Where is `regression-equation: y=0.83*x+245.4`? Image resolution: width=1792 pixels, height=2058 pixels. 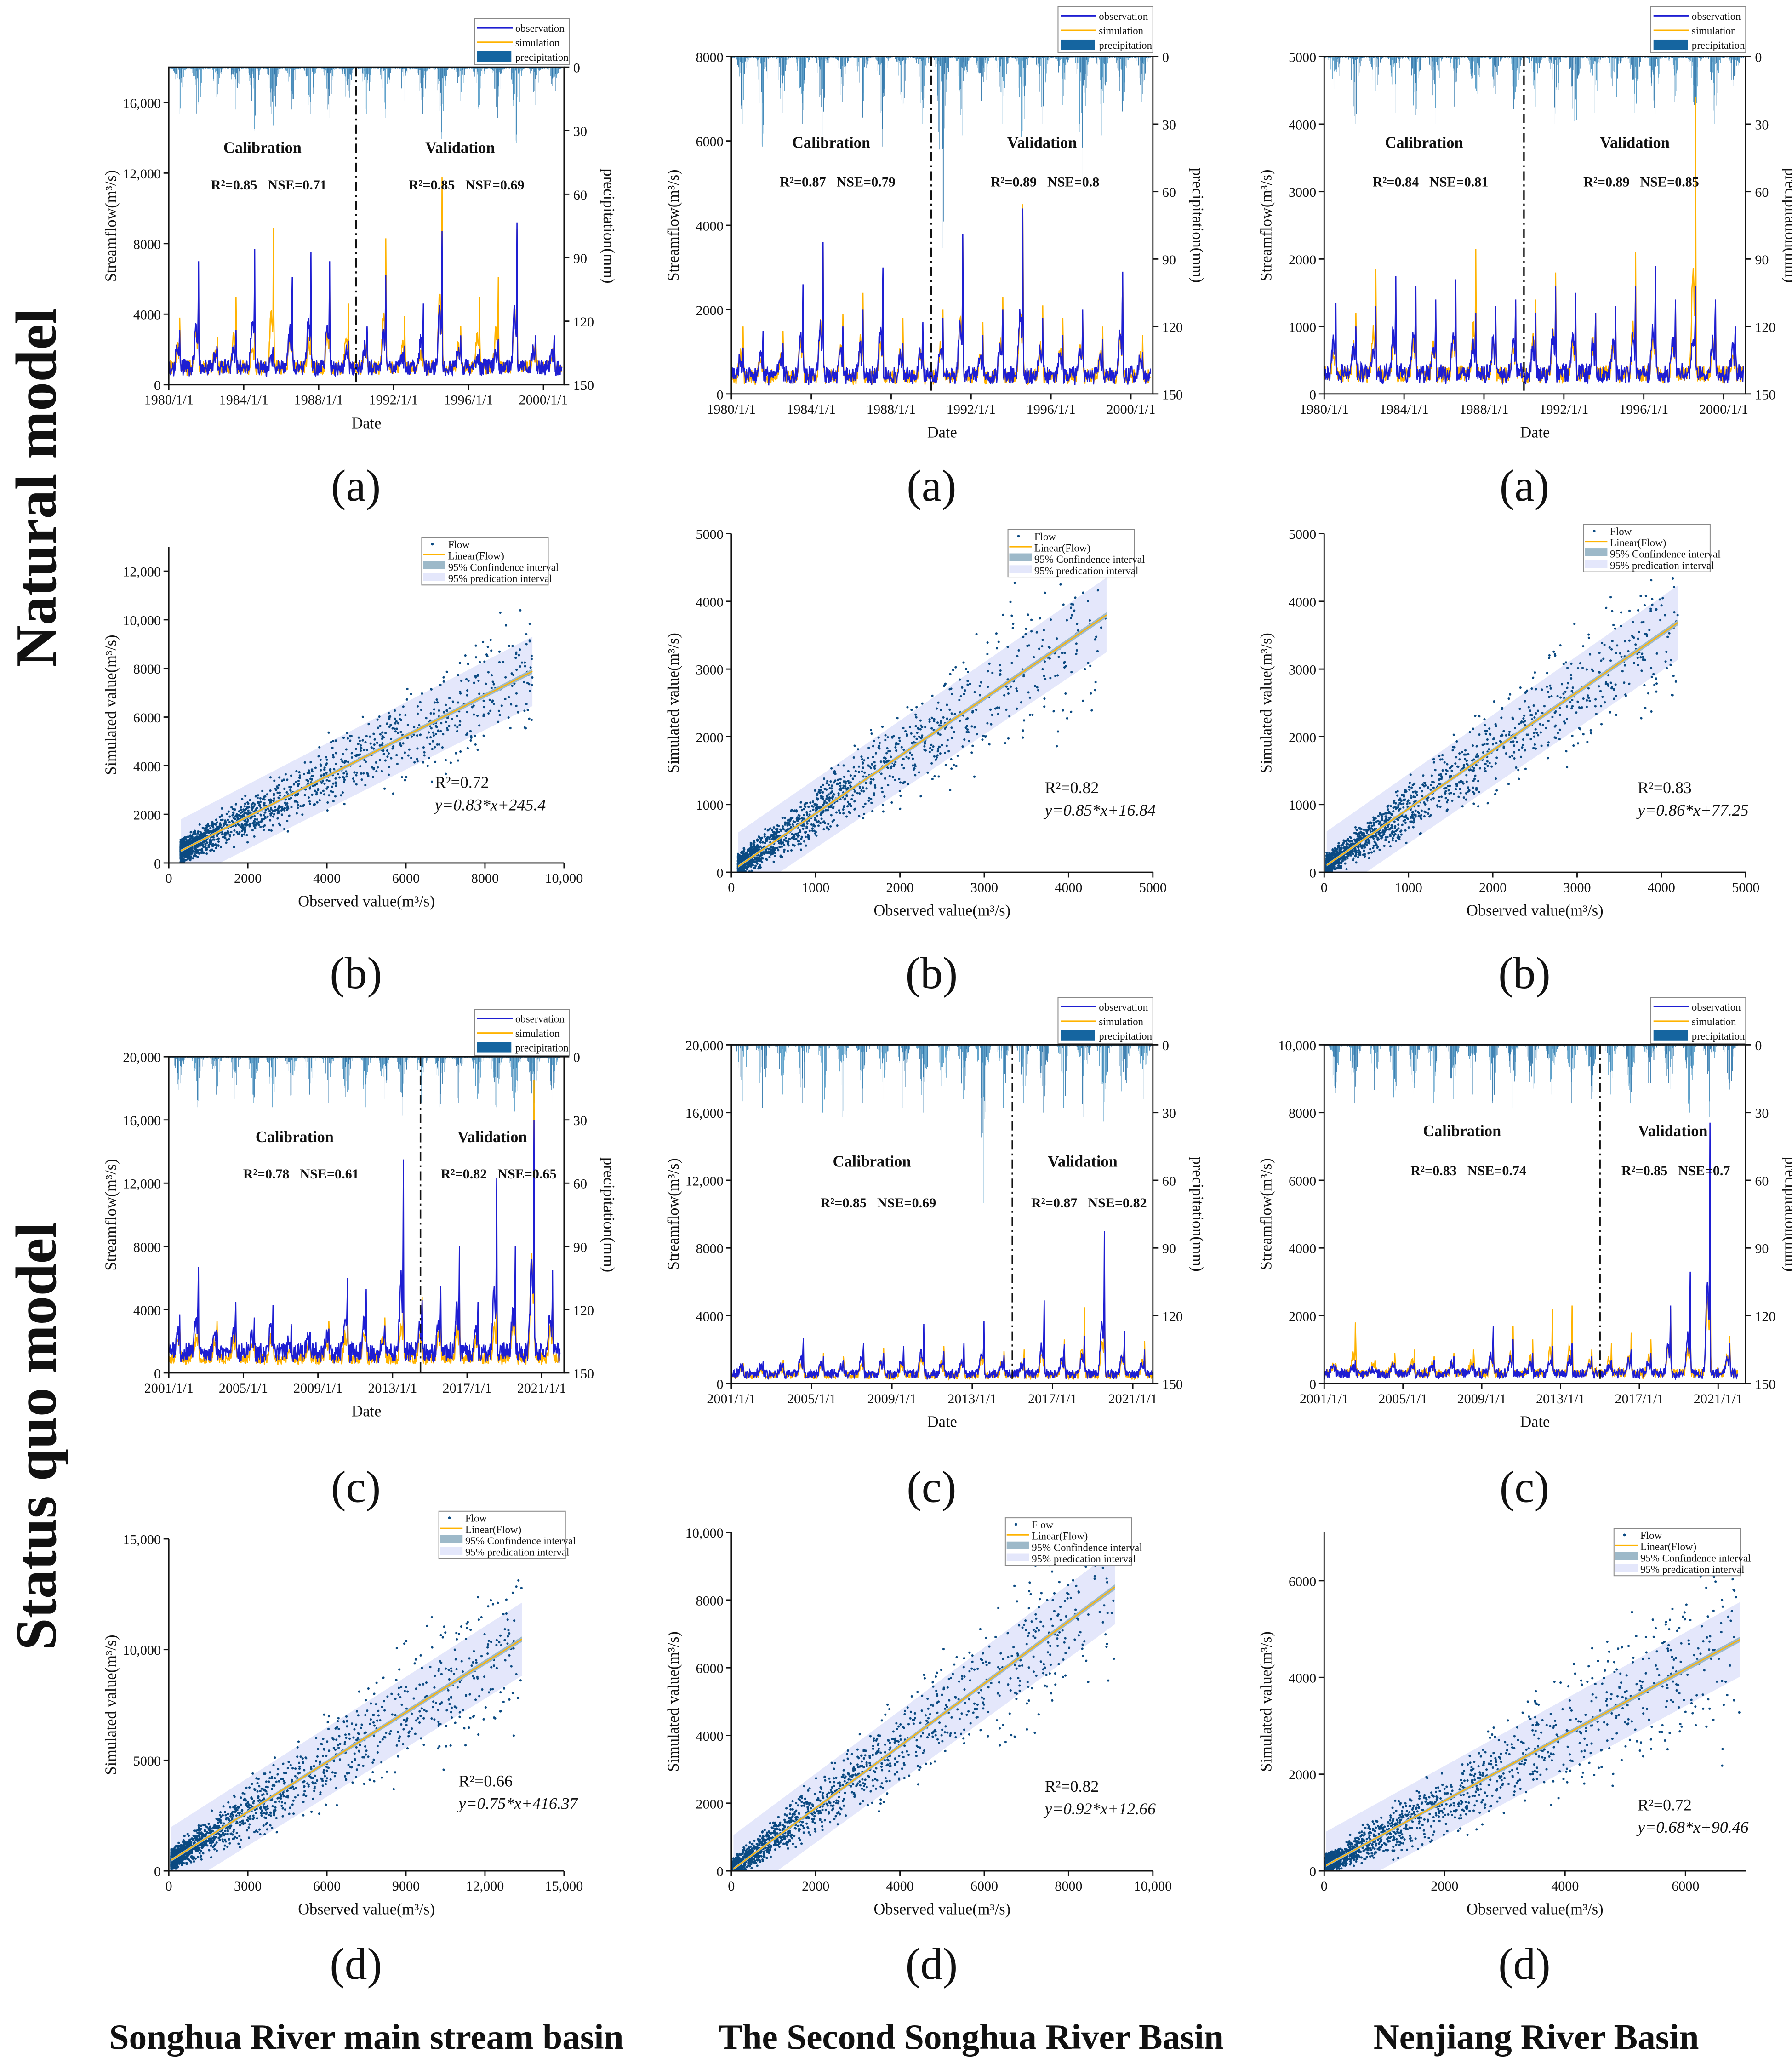
regression-equation: y=0.83*x+245.4 is located at coordinates (490, 804).